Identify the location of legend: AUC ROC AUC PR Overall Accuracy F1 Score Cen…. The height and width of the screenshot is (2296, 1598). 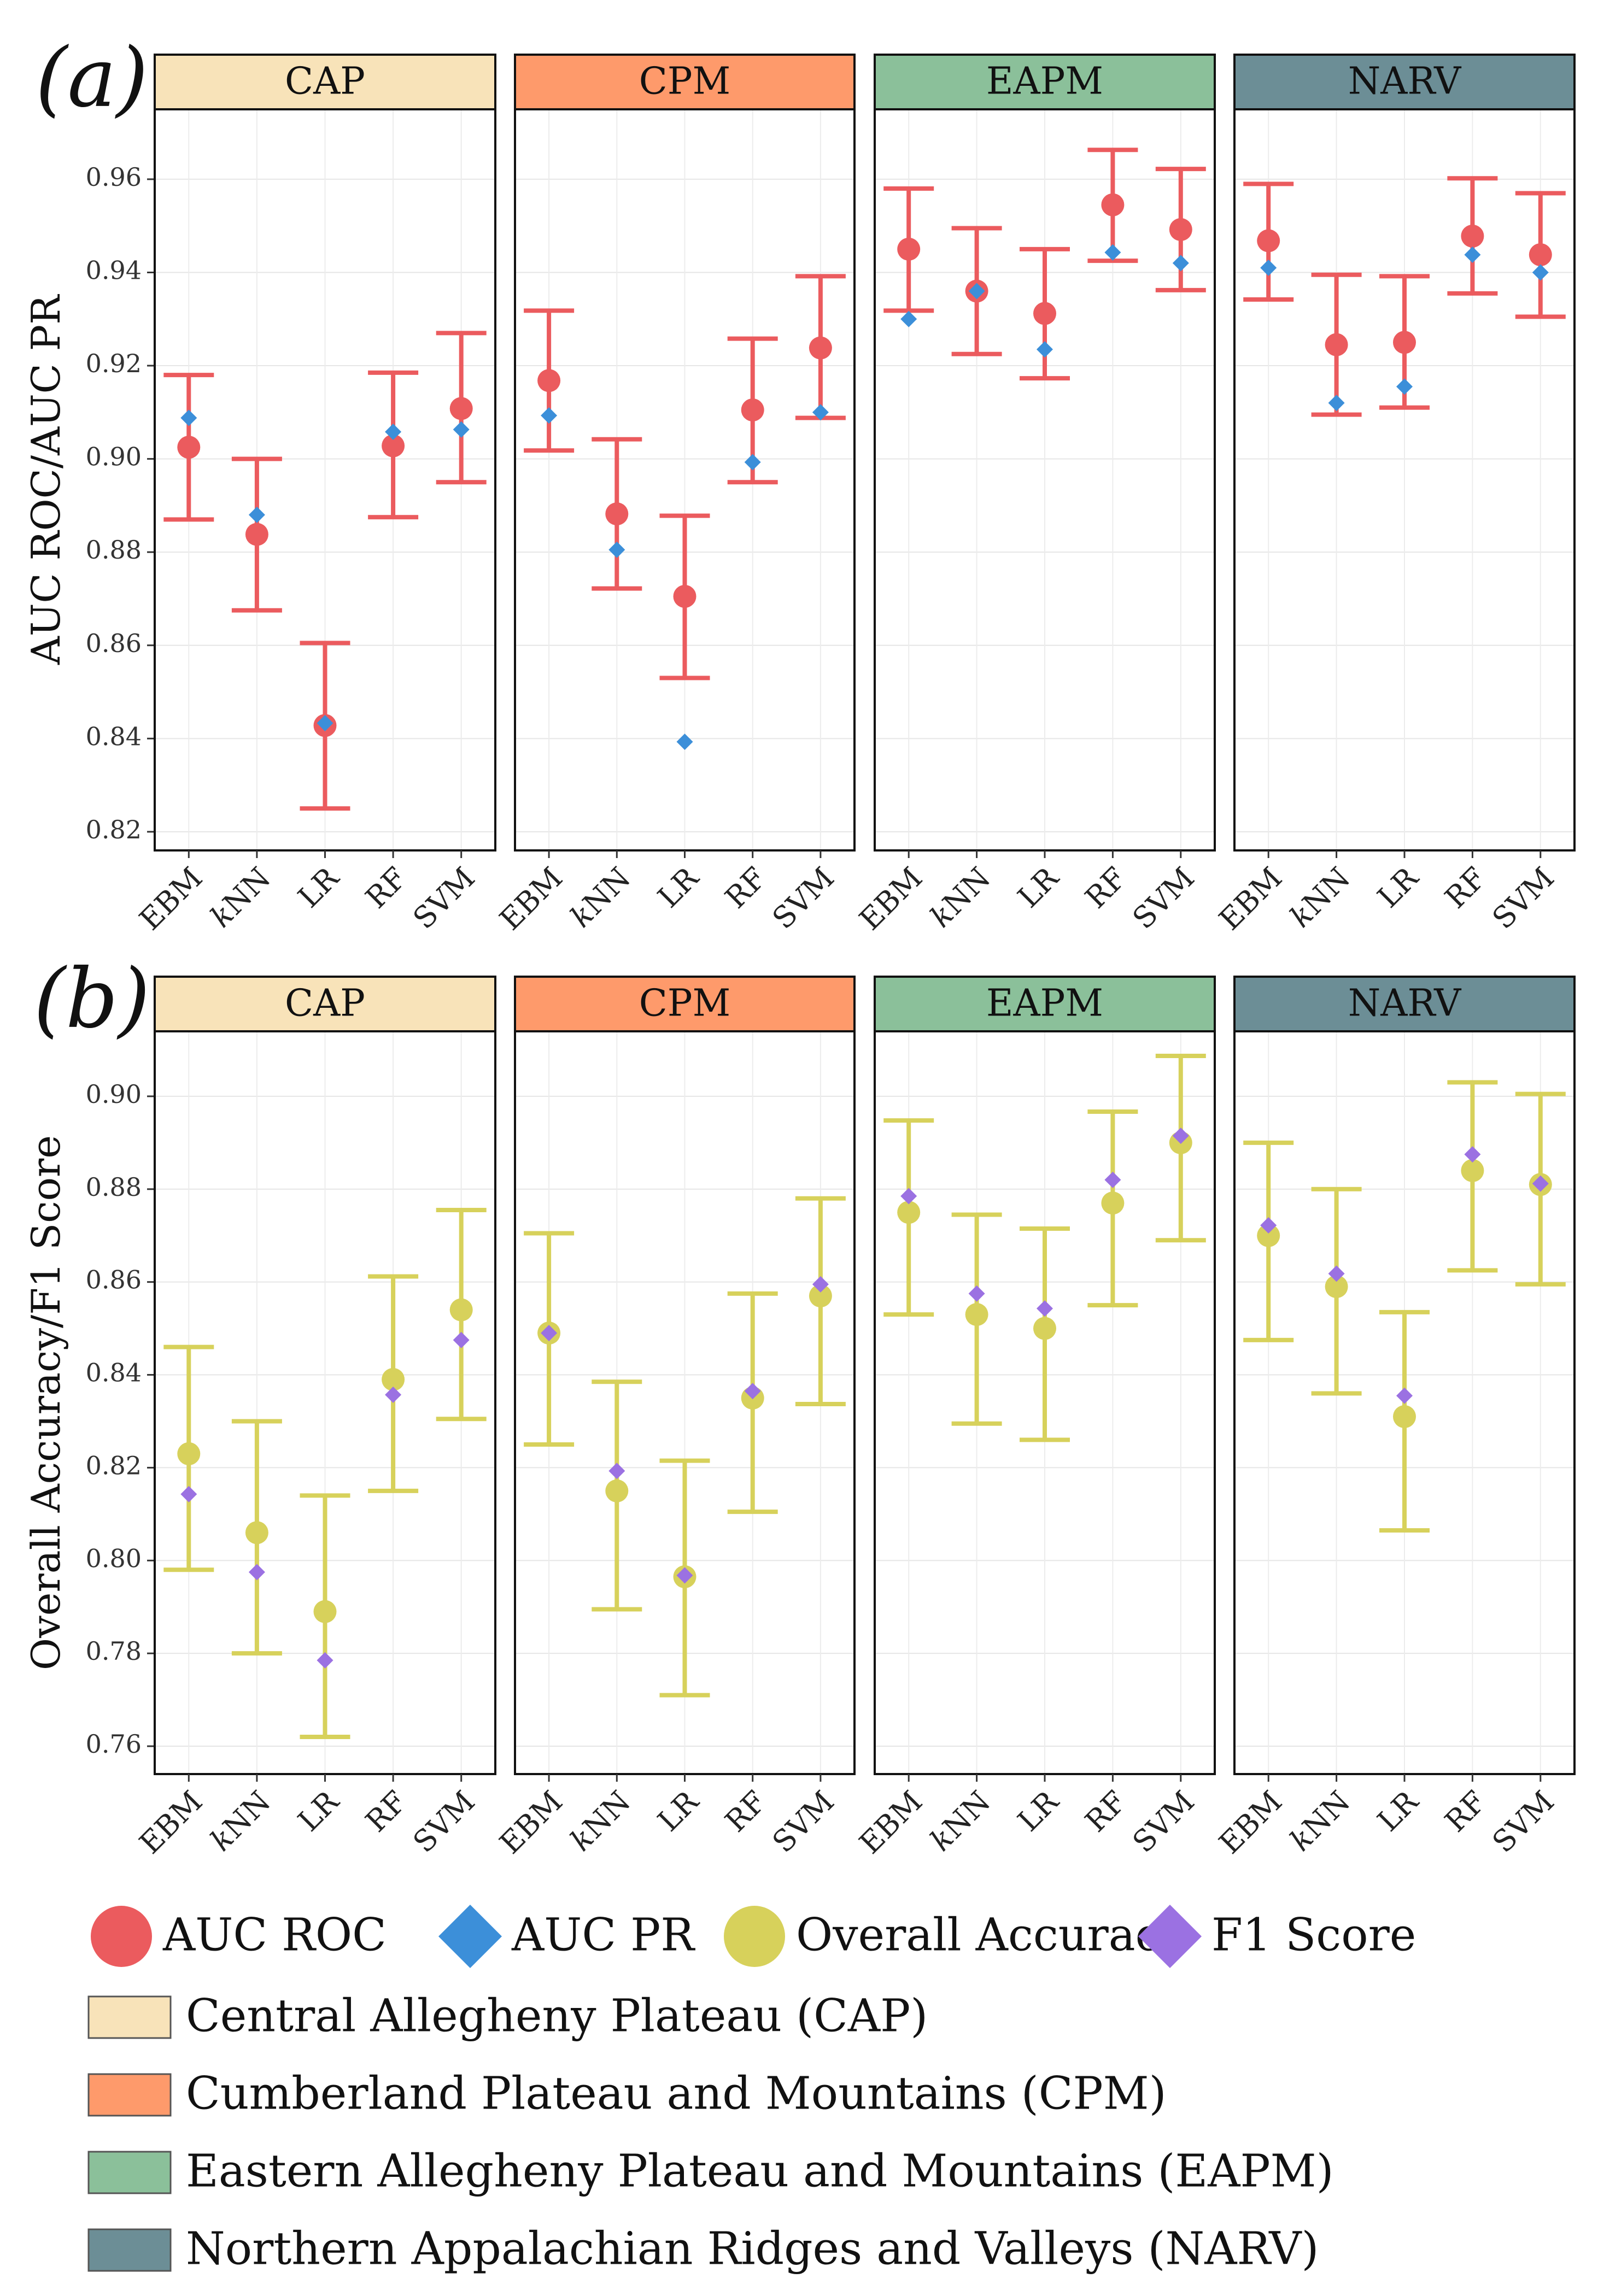
(751, 2090).